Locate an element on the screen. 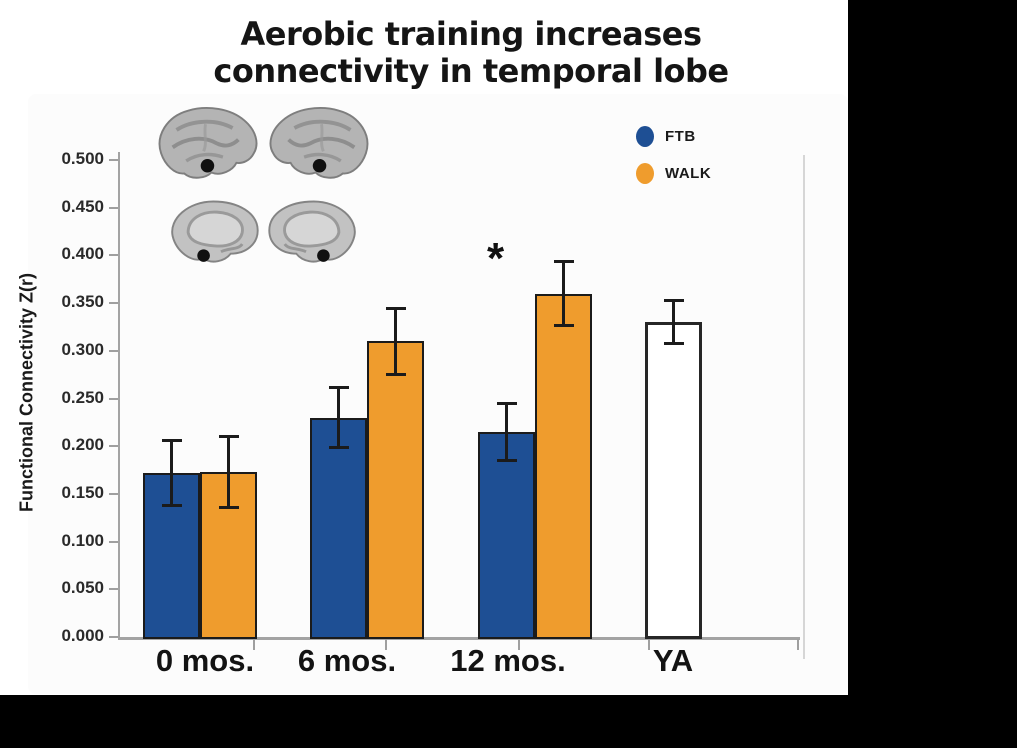 The height and width of the screenshot is (748, 1017). bar-ftb-12mos is located at coordinates (506, 535).